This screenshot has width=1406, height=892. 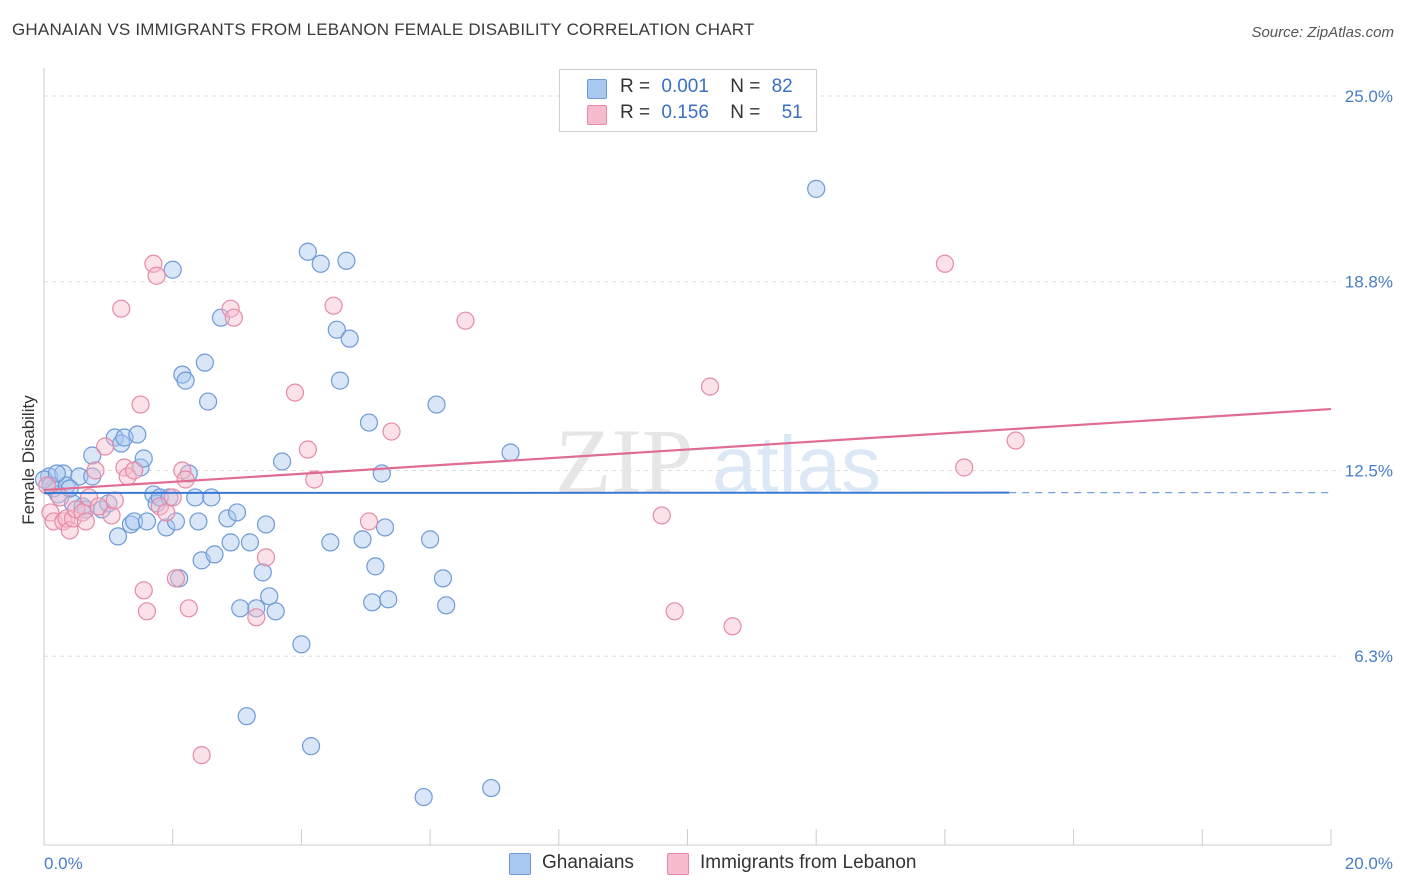 I want to click on watermark: ZIP atlas, so click(x=718, y=461).